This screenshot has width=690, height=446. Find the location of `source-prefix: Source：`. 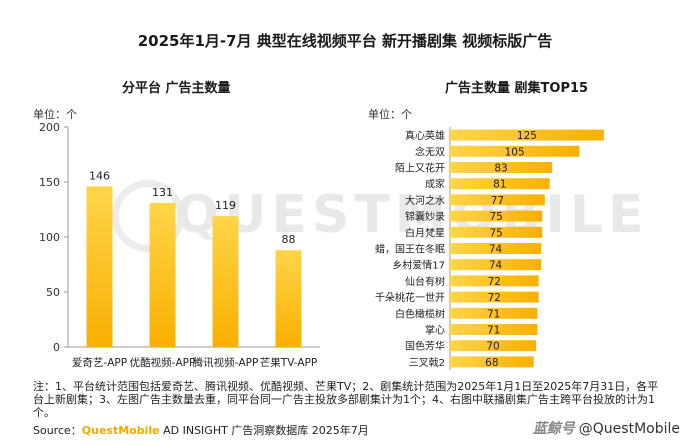

source-prefix: Source： is located at coordinates (57, 430).